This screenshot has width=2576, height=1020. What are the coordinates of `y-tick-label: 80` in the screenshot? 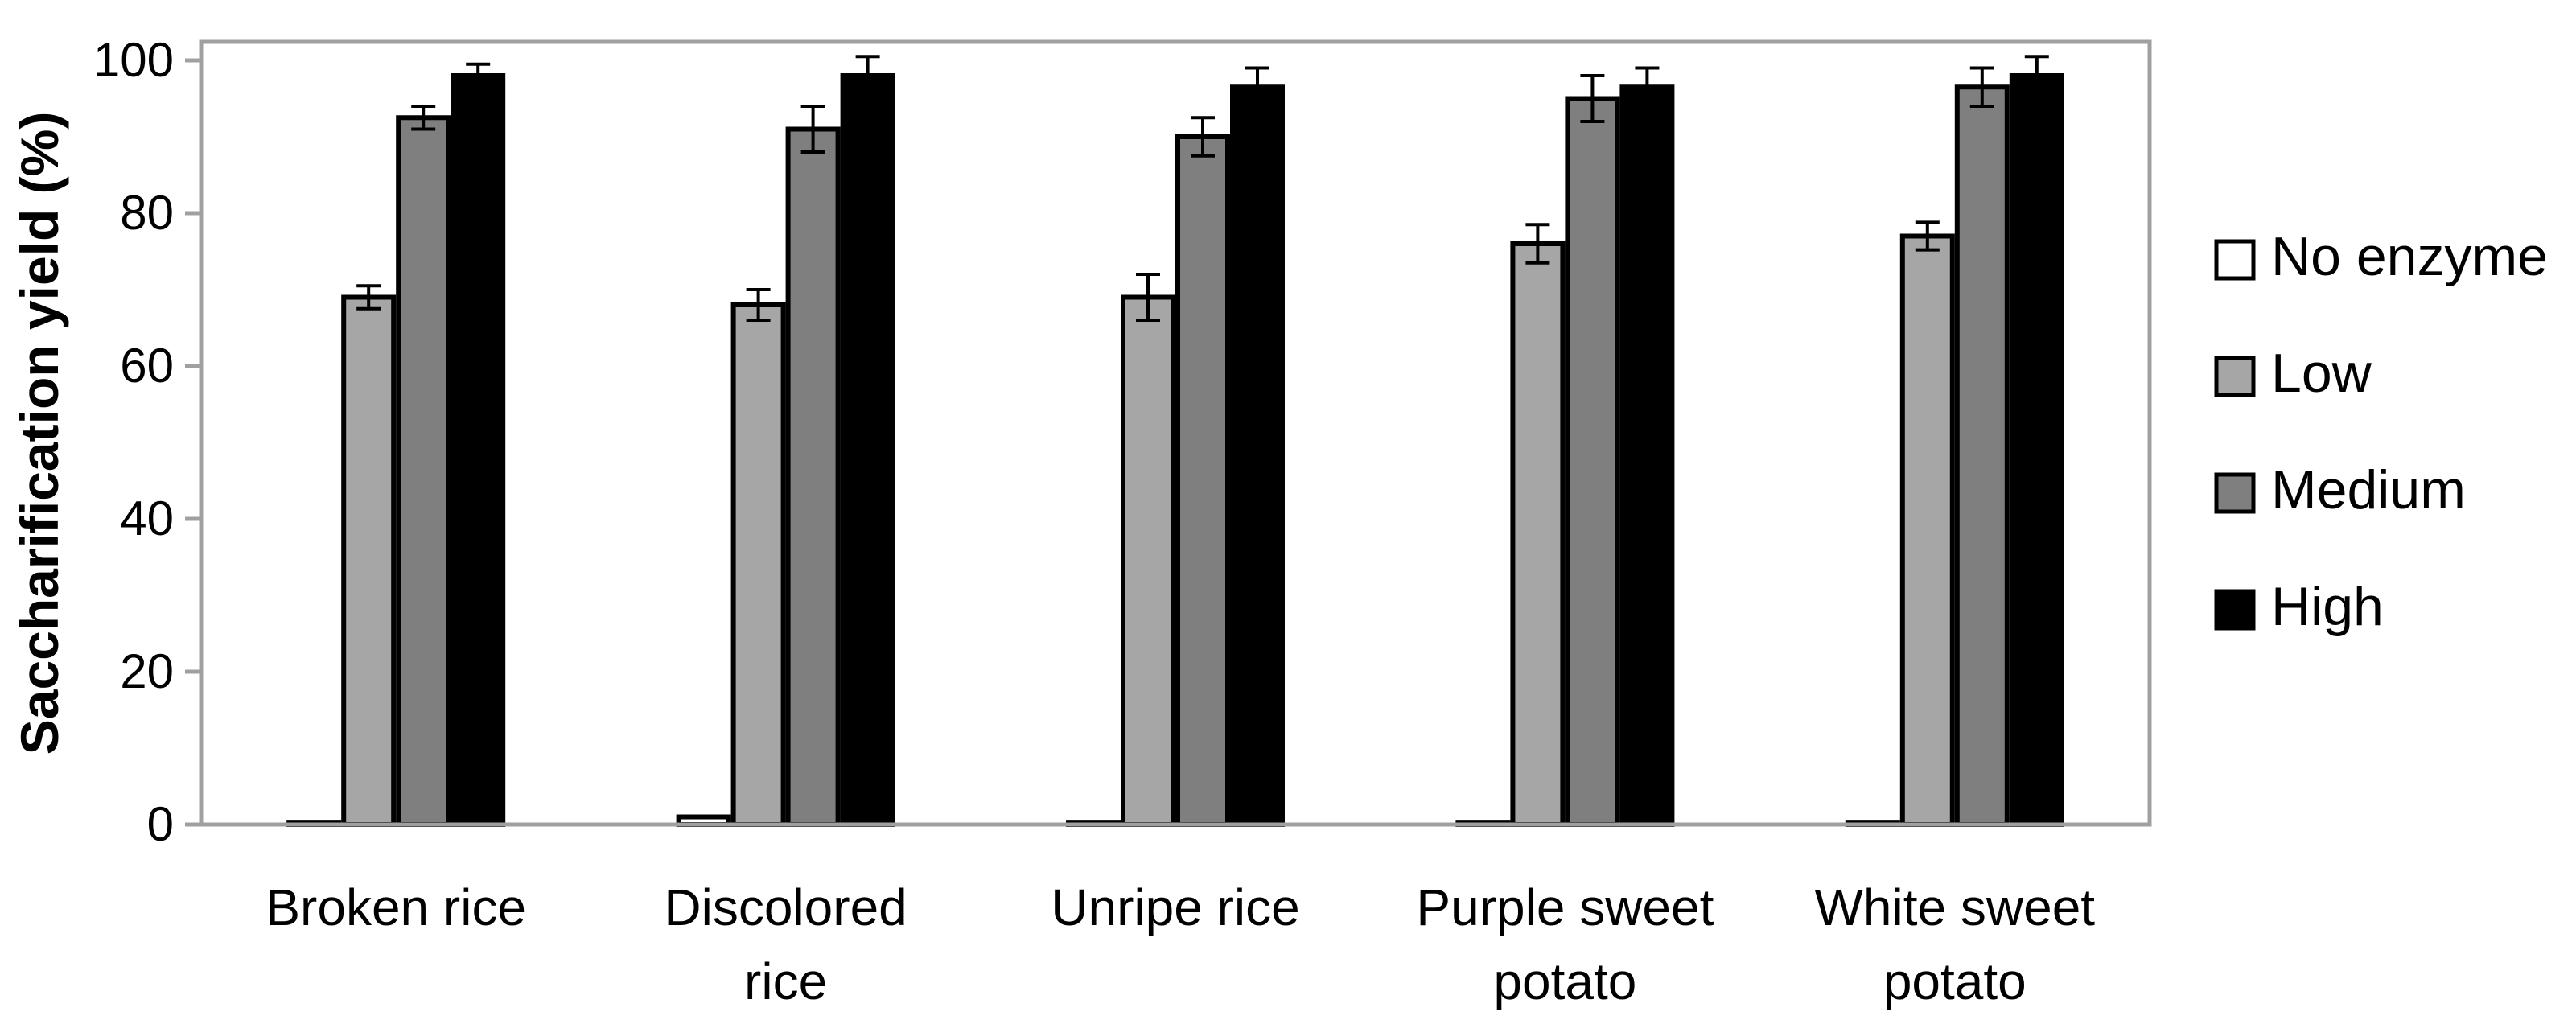 It's located at (147, 213).